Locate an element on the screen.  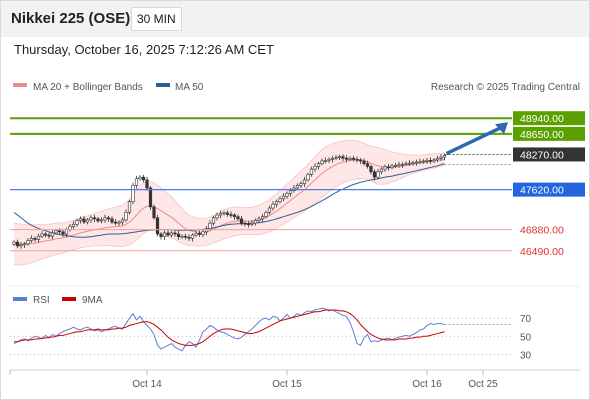
pivot-tag is located at coordinates (549, 154).